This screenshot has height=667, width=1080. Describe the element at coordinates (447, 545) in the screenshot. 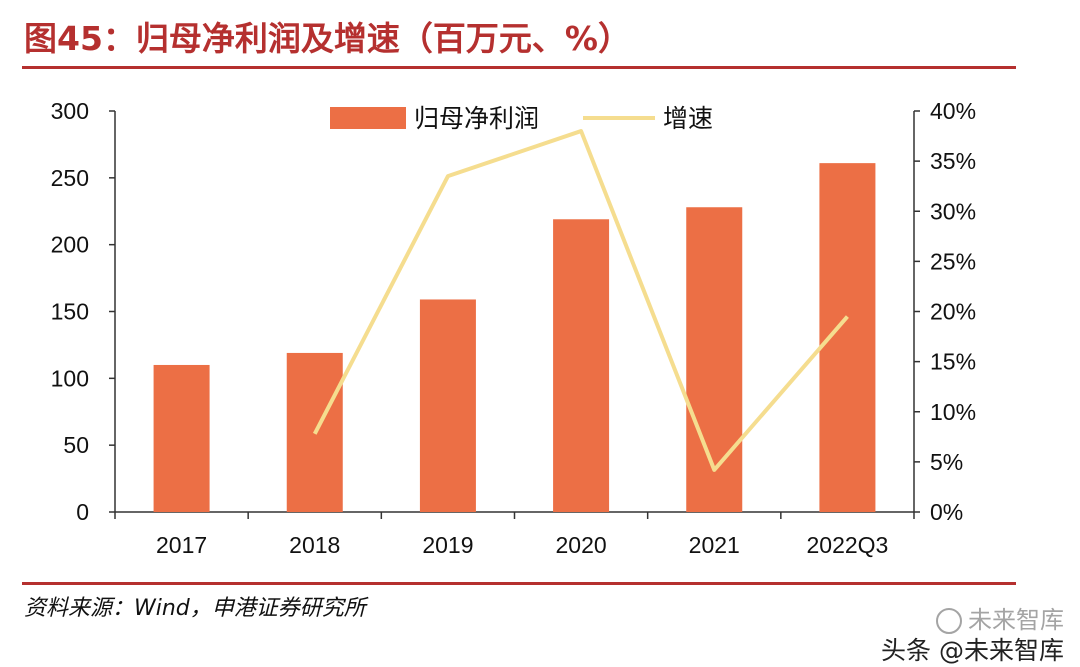

I see `x-tick-label: 2019` at that location.